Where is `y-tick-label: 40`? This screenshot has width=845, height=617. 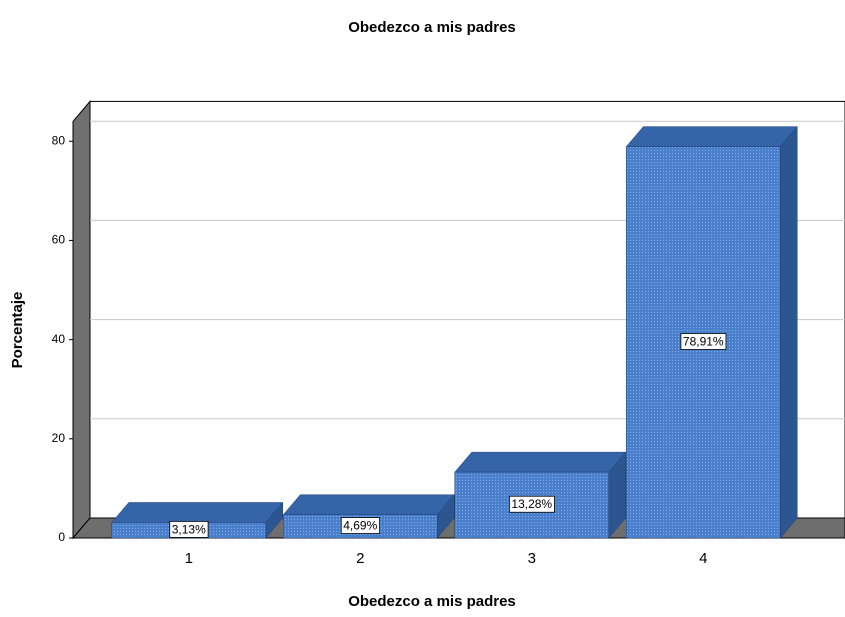 y-tick-label: 40 is located at coordinates (59, 339).